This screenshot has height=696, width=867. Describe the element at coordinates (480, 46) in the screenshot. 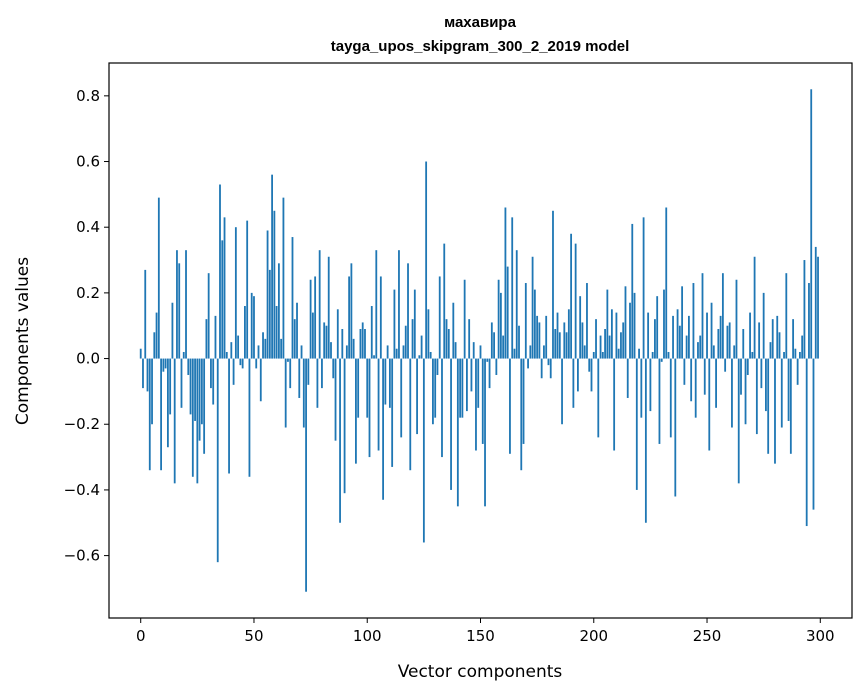

I see `chart-subtitle: tayga_upos_skipgram_300_2_2019 model` at that location.